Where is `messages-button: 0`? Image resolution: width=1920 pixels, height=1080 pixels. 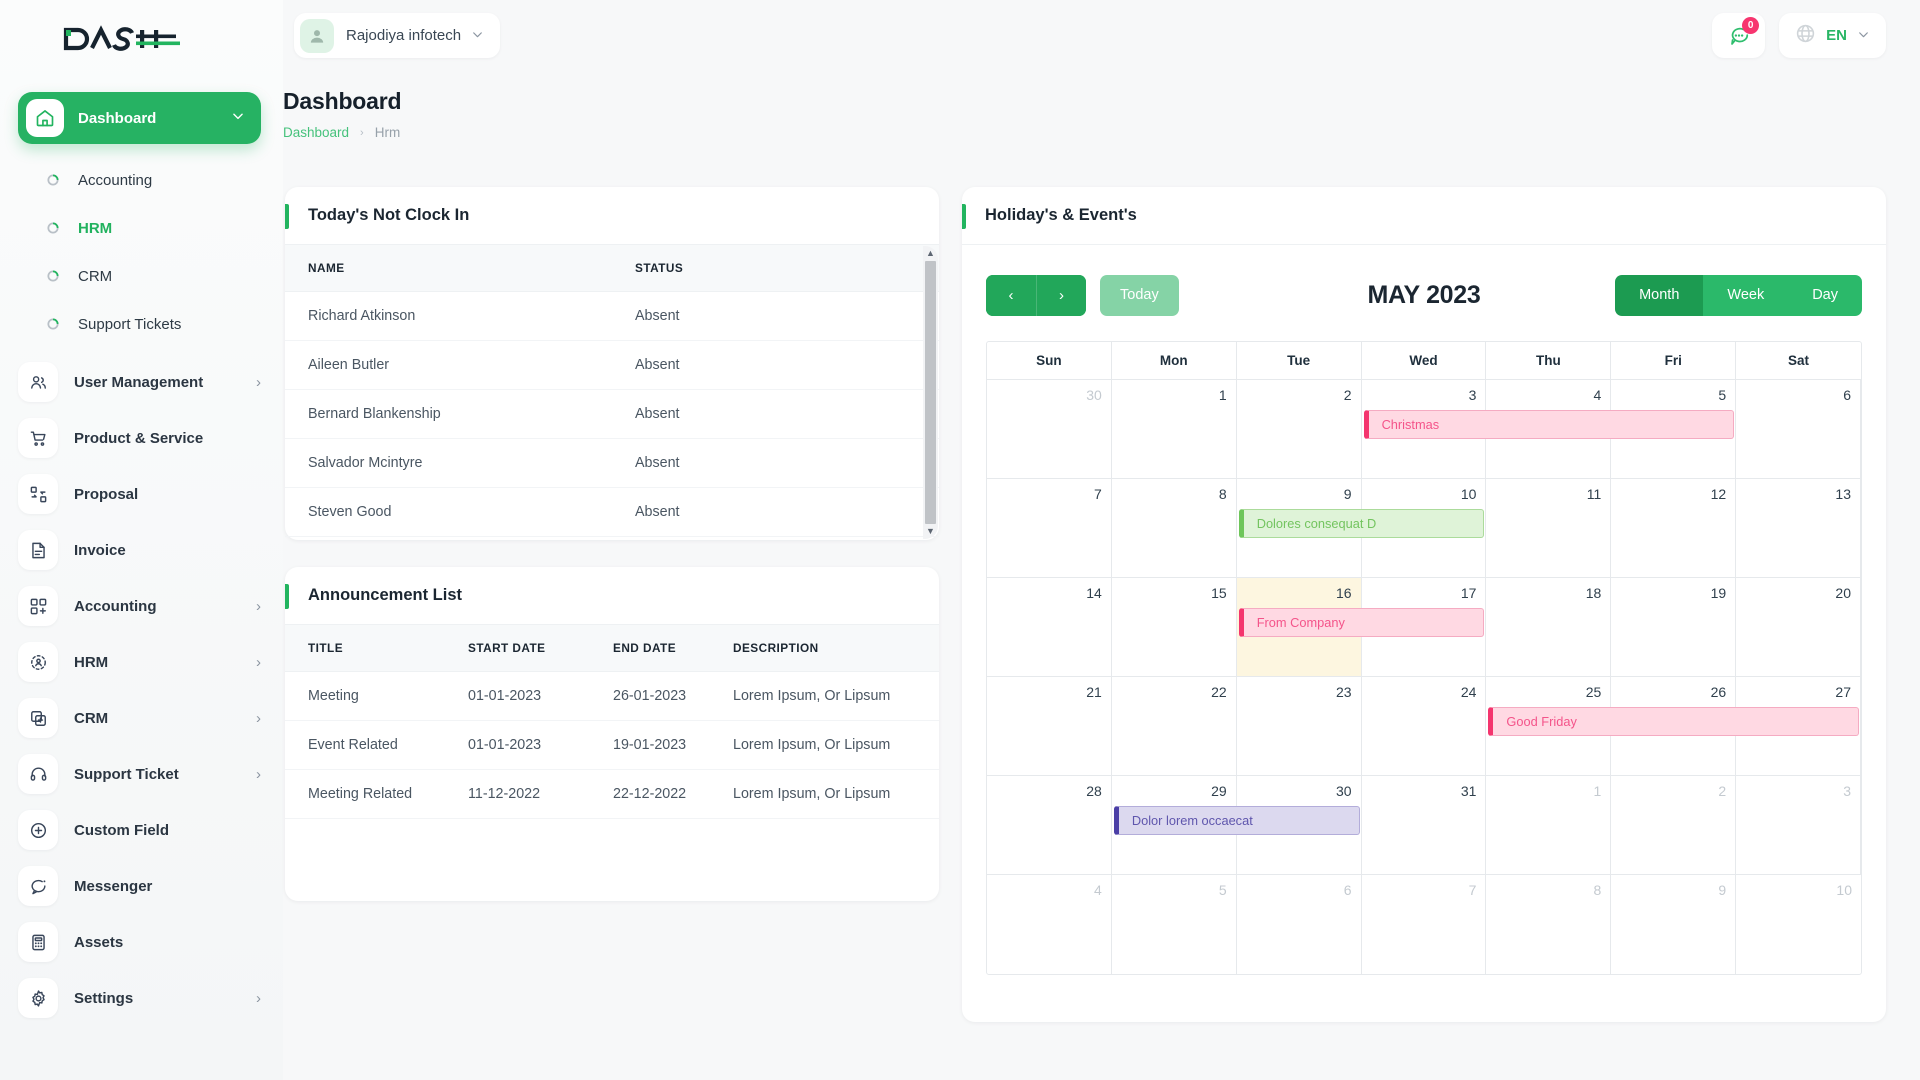
messages-button: 0 is located at coordinates (1739, 35).